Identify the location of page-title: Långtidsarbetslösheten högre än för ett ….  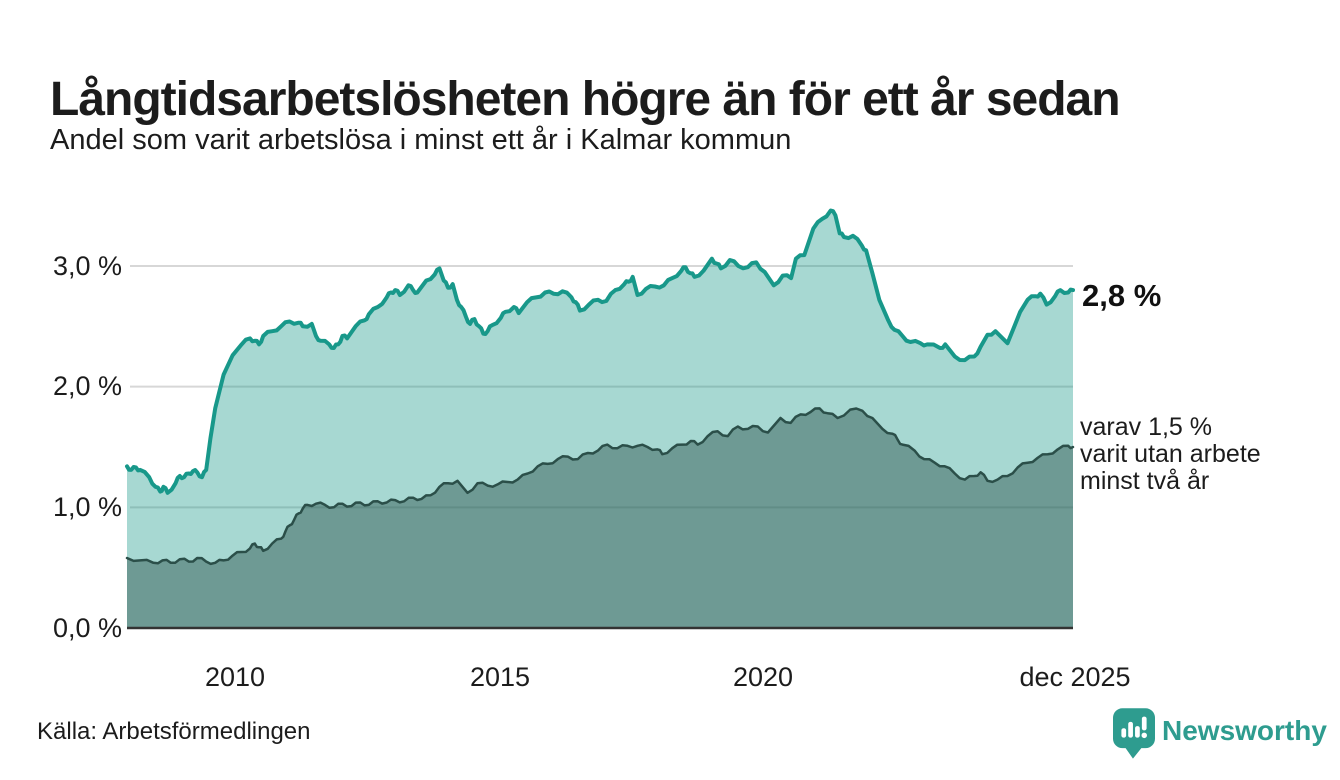
(585, 100).